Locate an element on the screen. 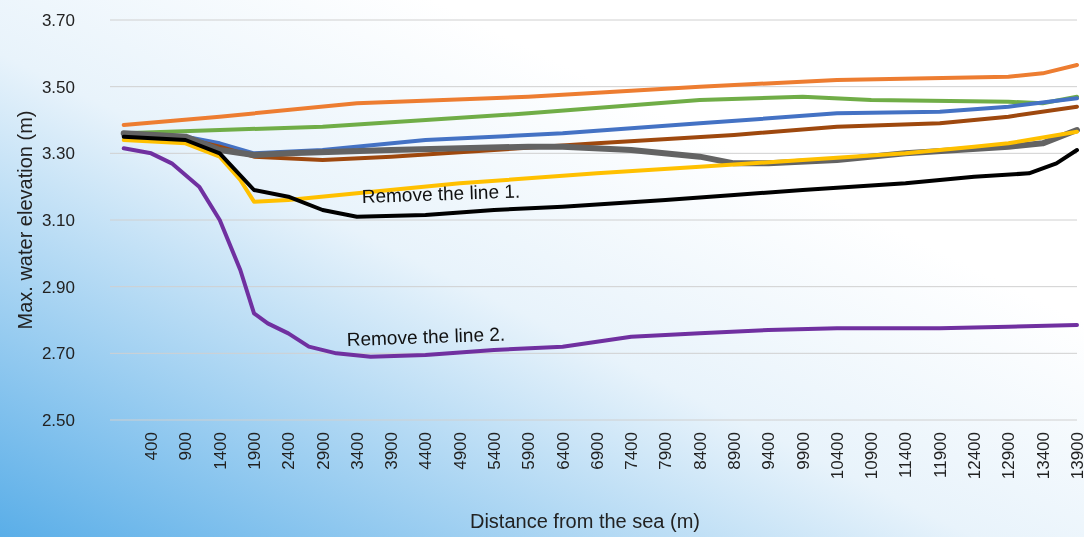  x-tick-label: 12900 is located at coordinates (1009, 456).